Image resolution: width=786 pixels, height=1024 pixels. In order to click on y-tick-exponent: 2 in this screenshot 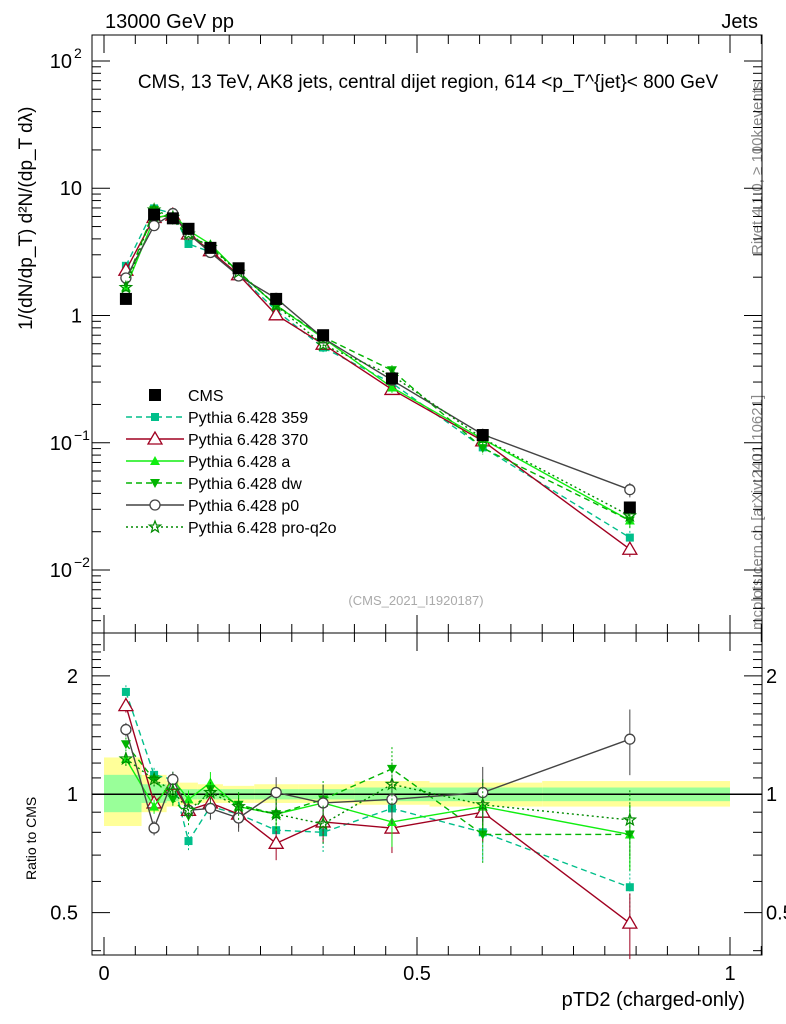, I will do `click(78, 53)`.